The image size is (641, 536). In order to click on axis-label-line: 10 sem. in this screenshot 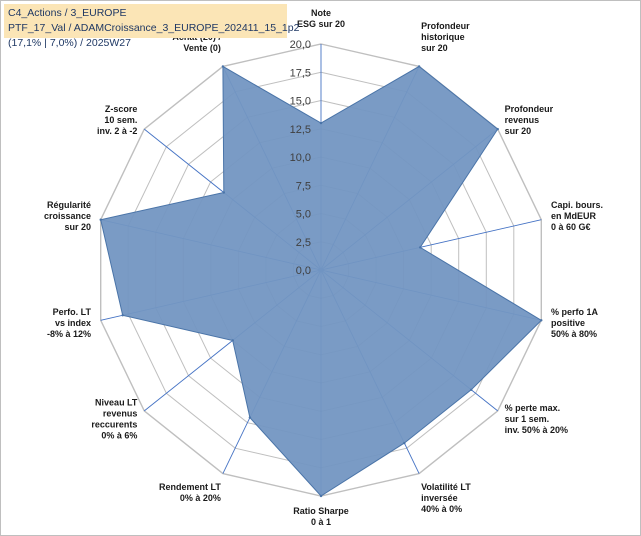, I will do `click(120, 120)`.